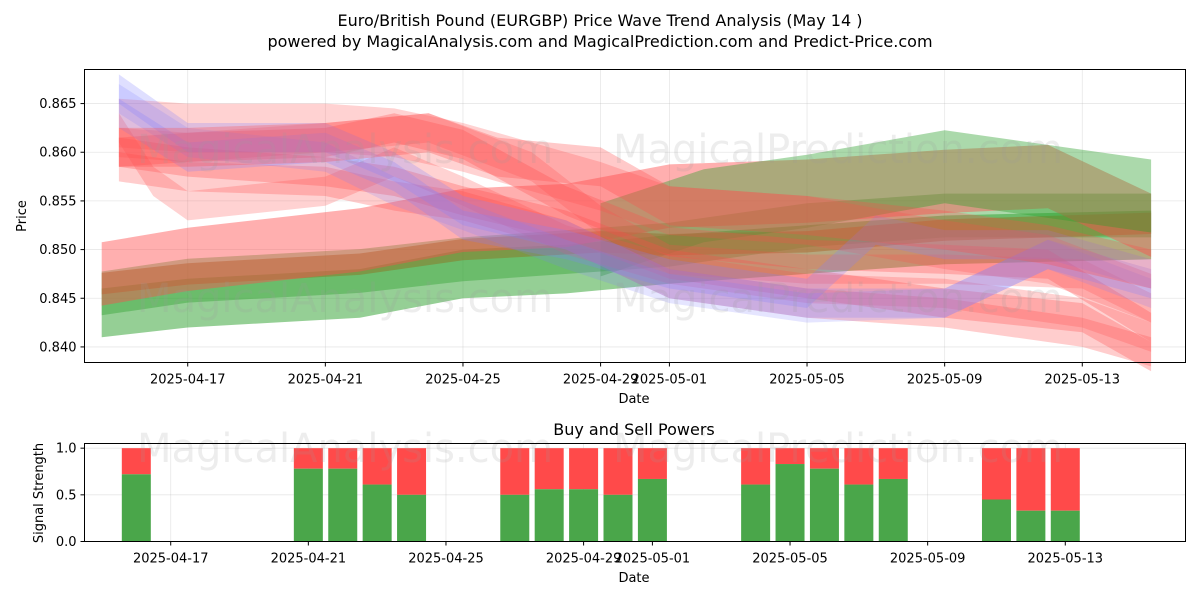 This screenshot has width=1200, height=604. Describe the element at coordinates (670, 380) in the screenshot. I see `price-x-tick-label: 2025-05-01` at that location.